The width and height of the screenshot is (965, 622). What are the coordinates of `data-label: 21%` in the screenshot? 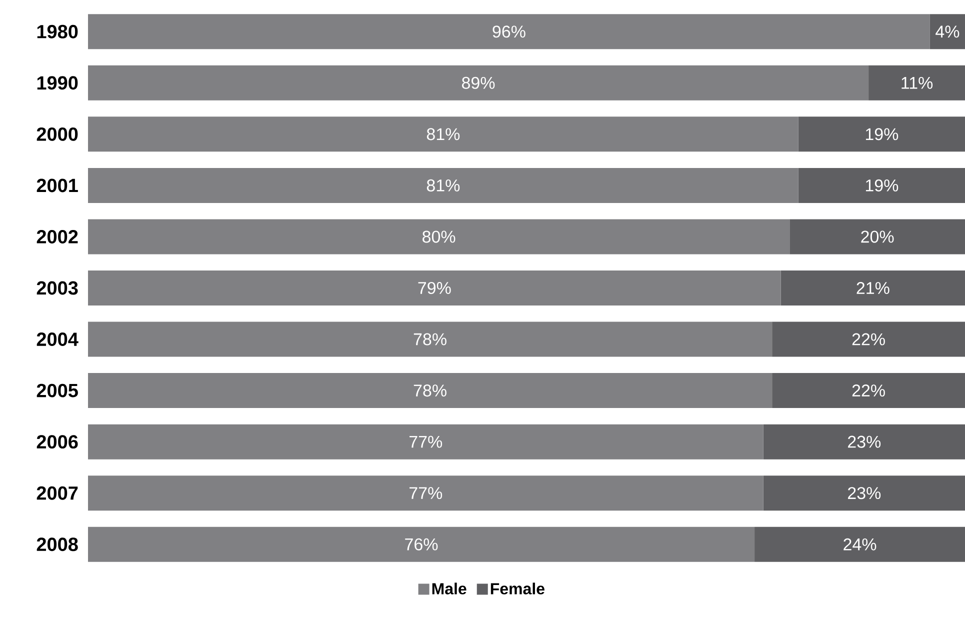 It's located at (873, 288).